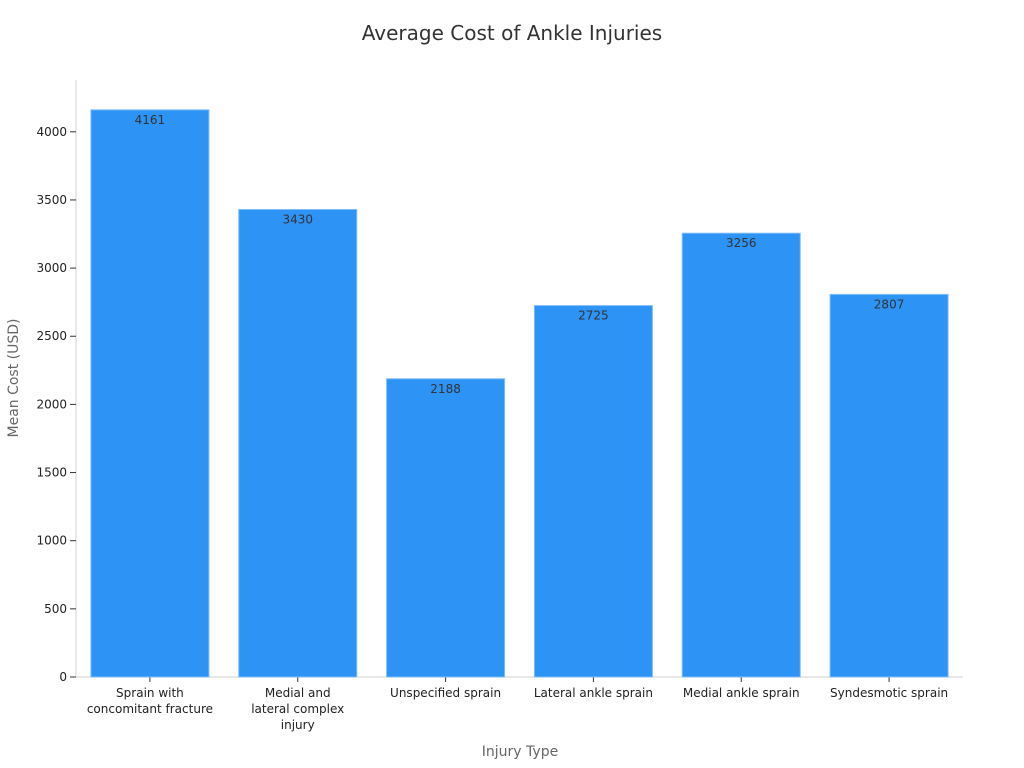  I want to click on x-tick-label: Medial and lateral complex injury, so click(297, 709).